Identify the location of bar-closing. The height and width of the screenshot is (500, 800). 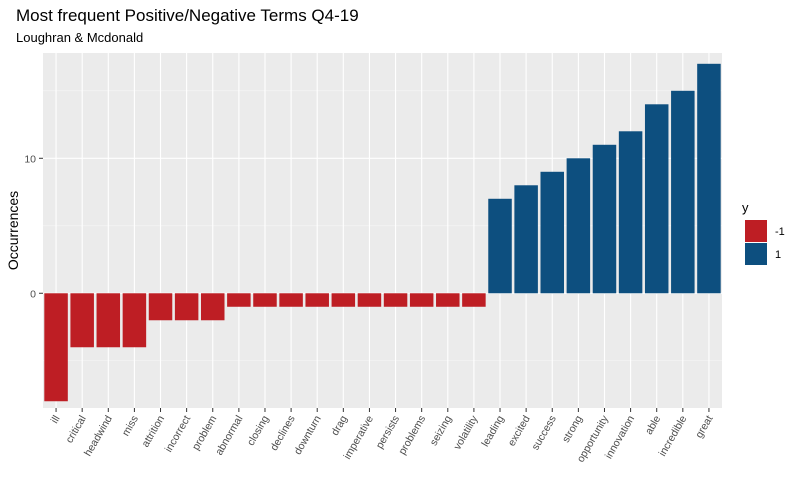
(265, 300).